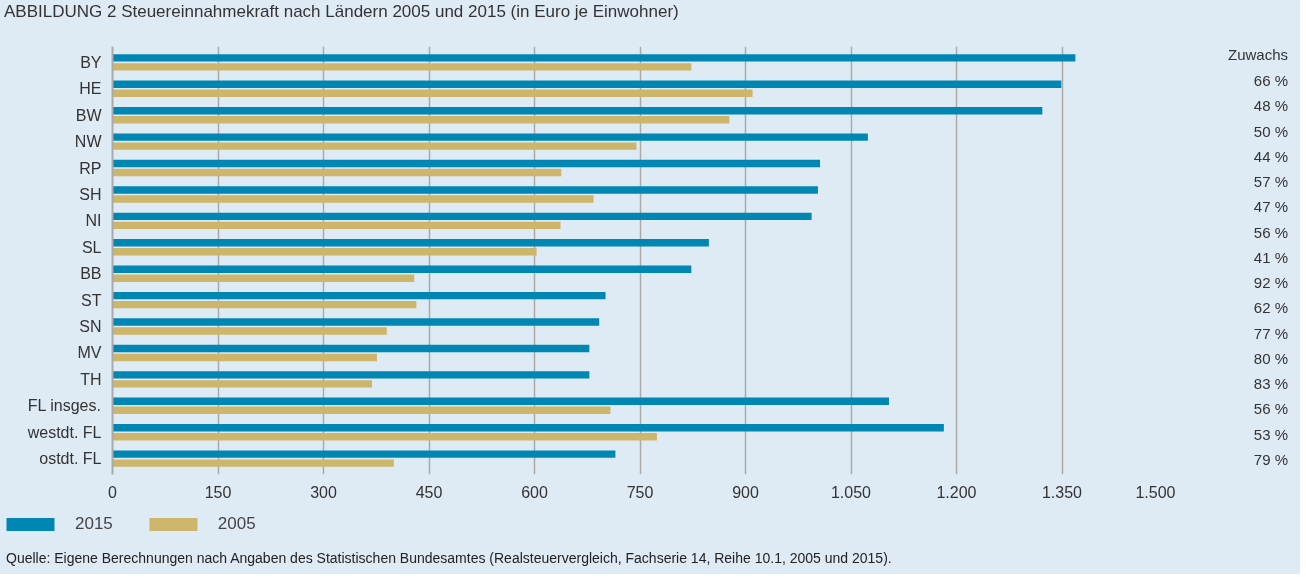 This screenshot has width=1306, height=577. I want to click on y-tick-label: SL, so click(91, 247).